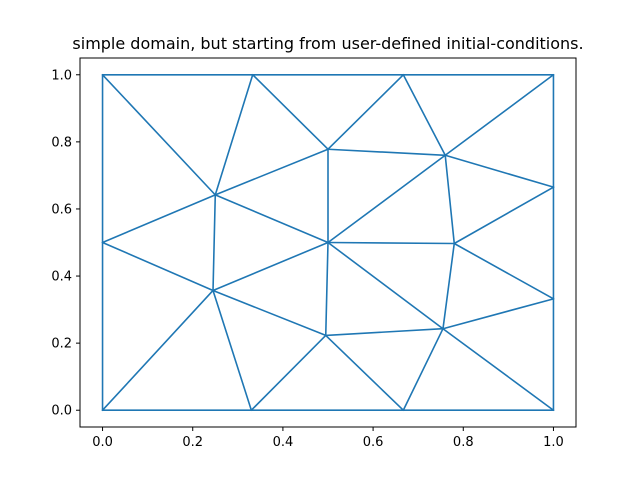  What do you see at coordinates (102, 442) in the screenshot?
I see `x-tick-label: 0.0` at bounding box center [102, 442].